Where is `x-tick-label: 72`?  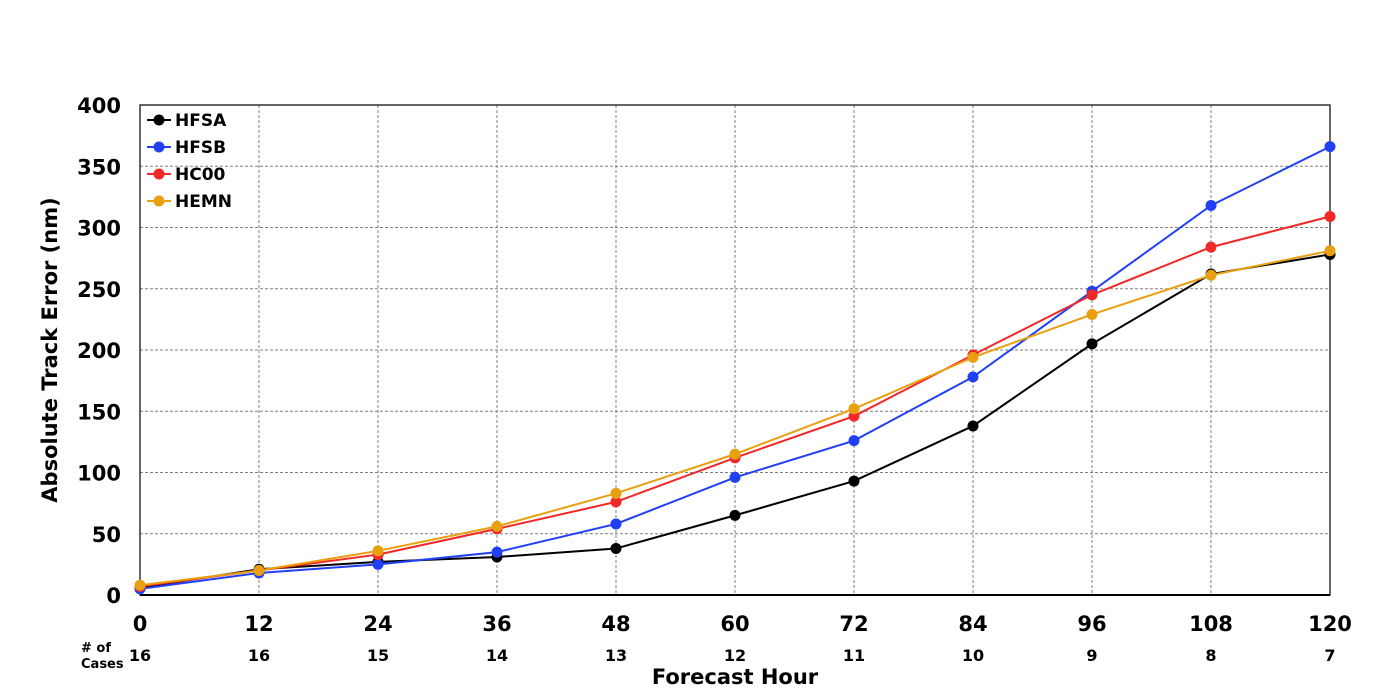
x-tick-label: 72 is located at coordinates (853, 624).